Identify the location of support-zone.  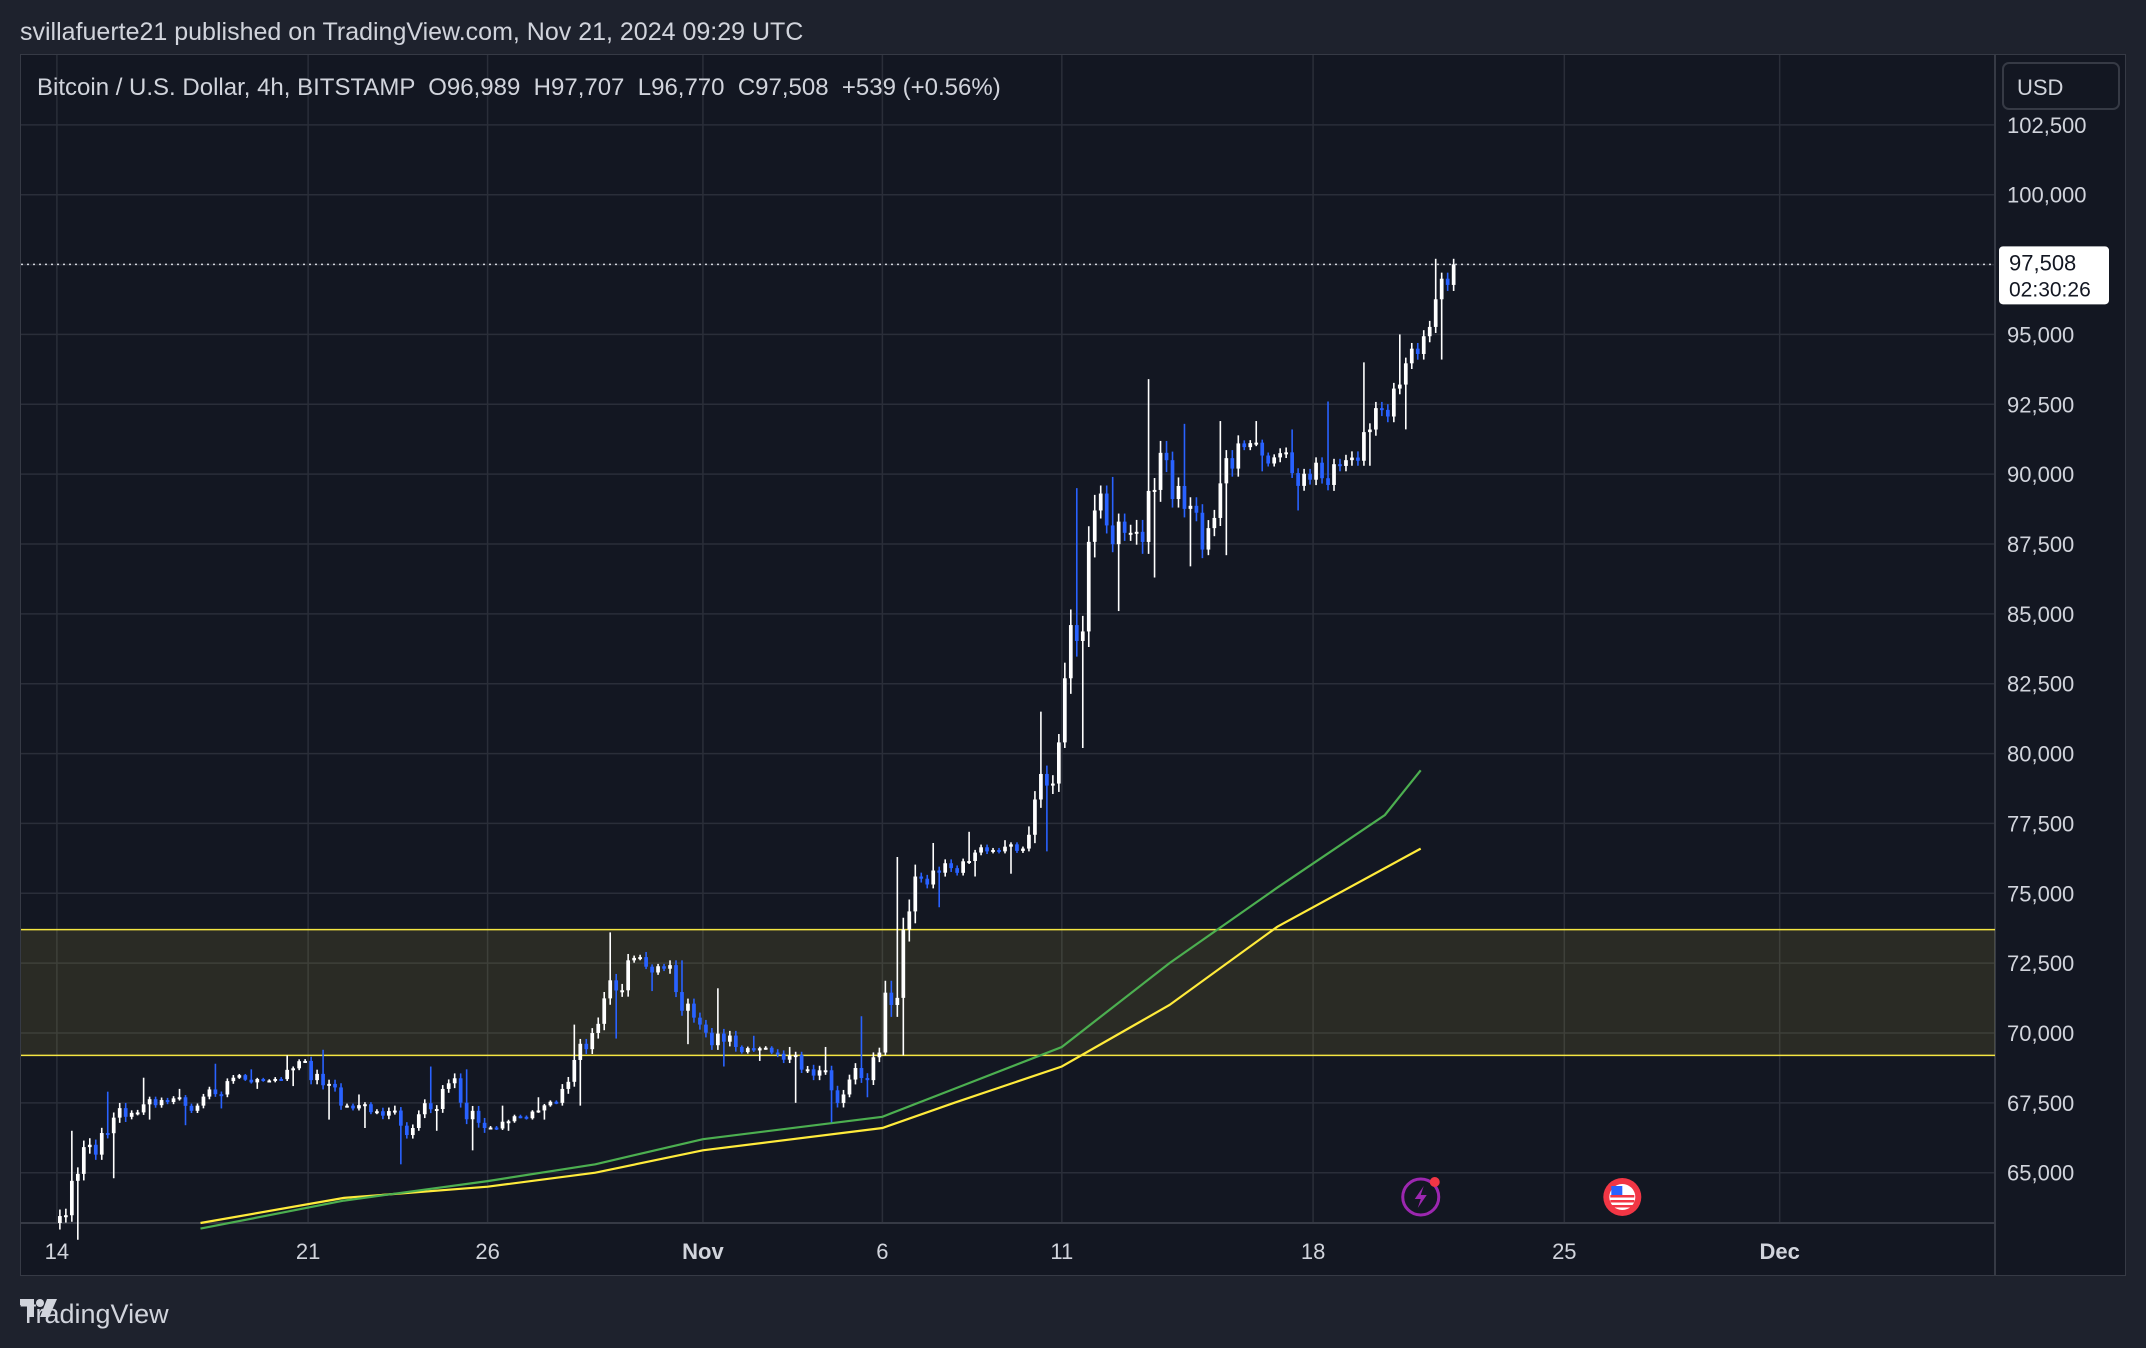
(1008, 992).